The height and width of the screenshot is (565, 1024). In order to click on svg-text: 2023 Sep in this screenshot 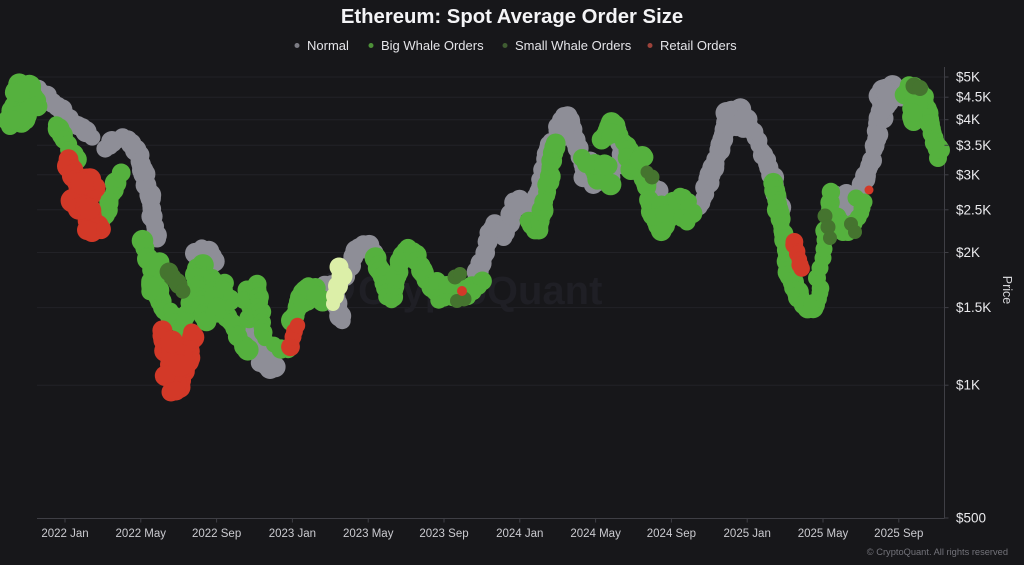, I will do `click(443, 534)`.